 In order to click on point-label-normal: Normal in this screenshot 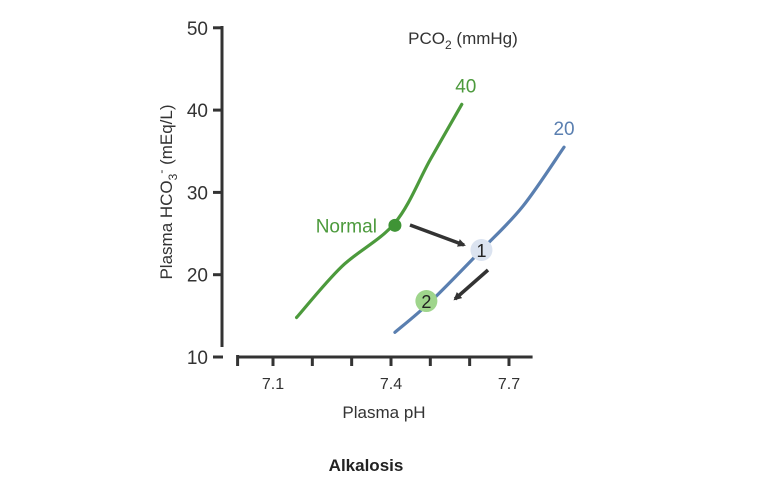, I will do `click(346, 226)`.